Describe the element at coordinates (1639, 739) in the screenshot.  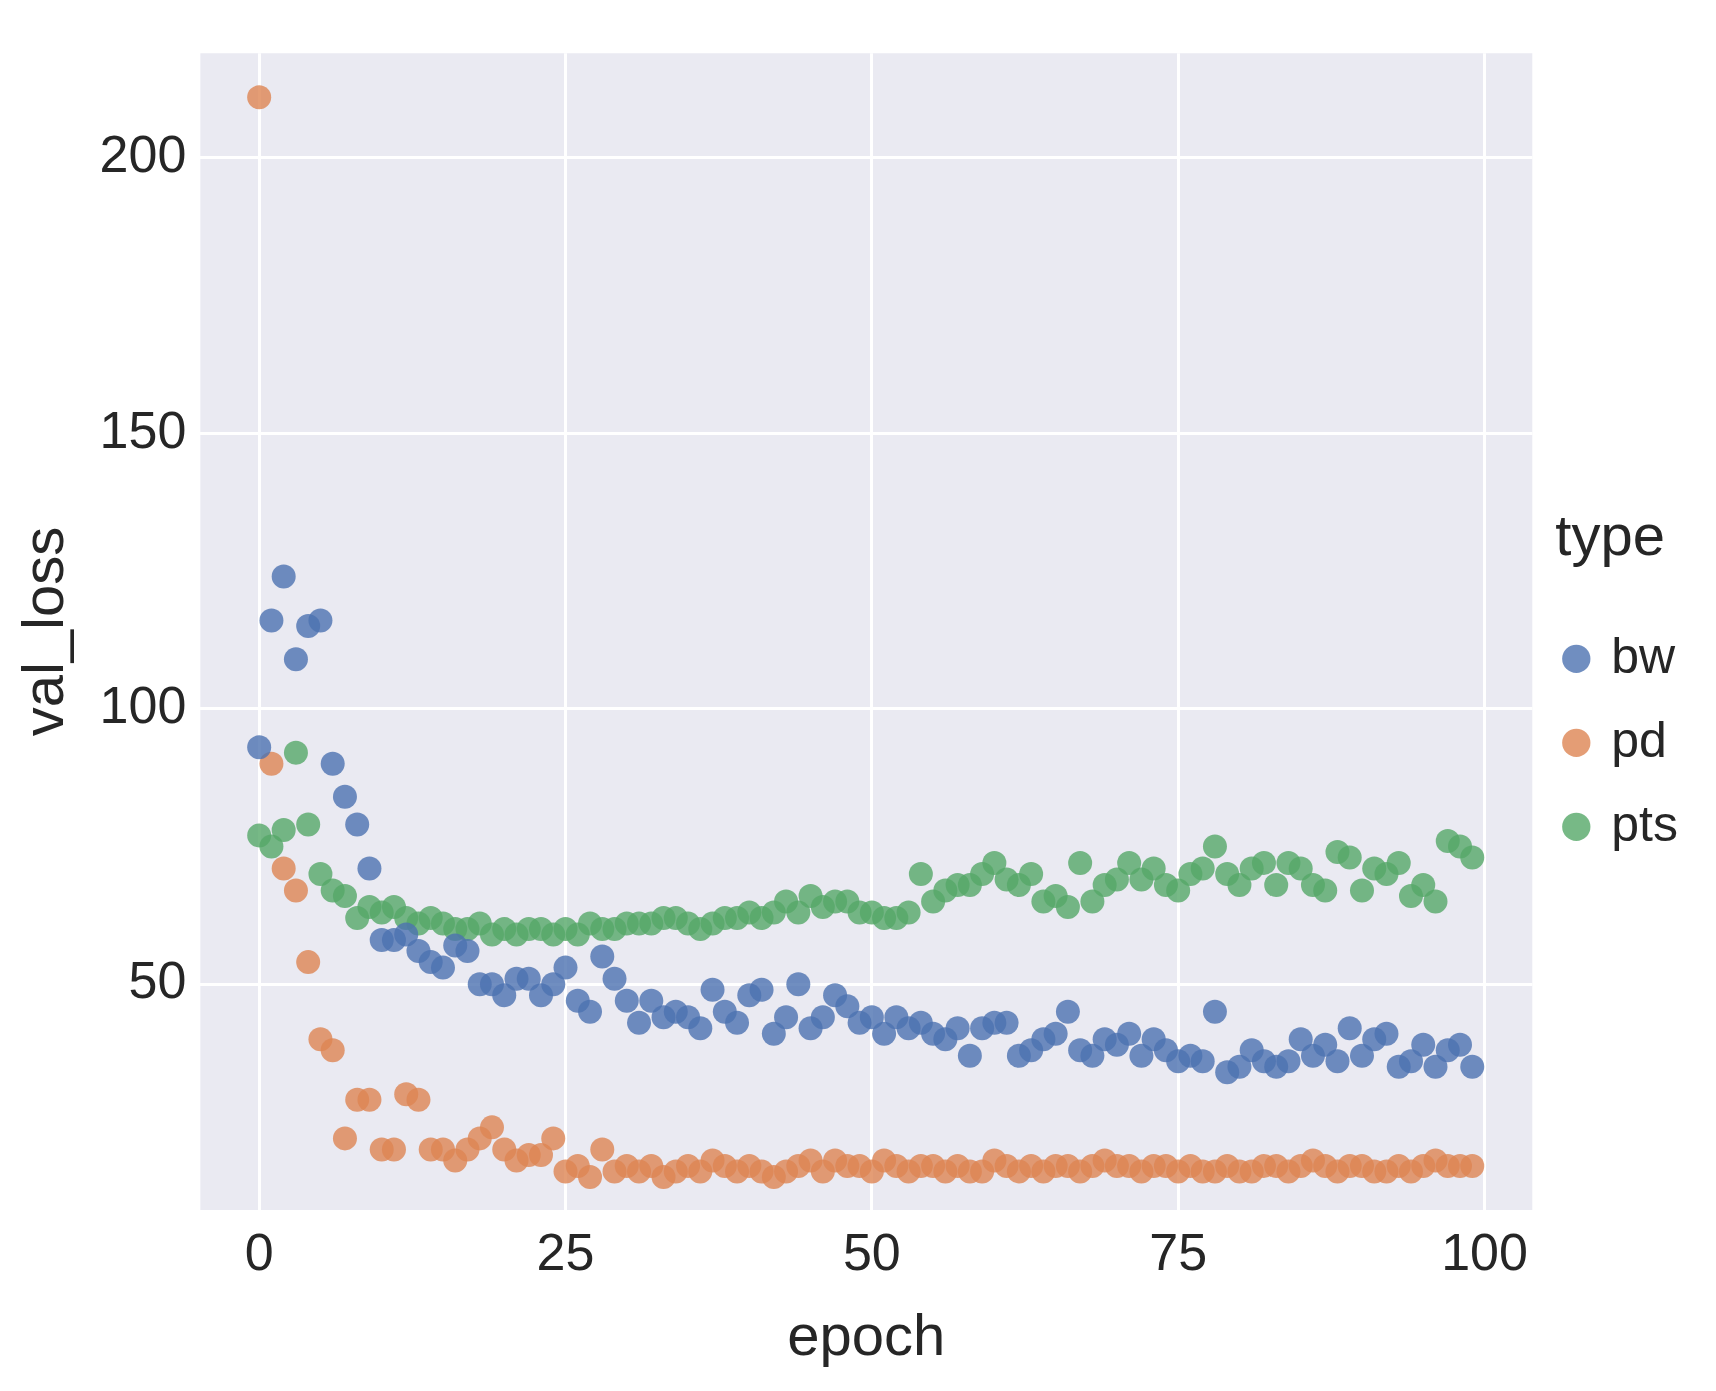
I see `legend-label: pd` at that location.